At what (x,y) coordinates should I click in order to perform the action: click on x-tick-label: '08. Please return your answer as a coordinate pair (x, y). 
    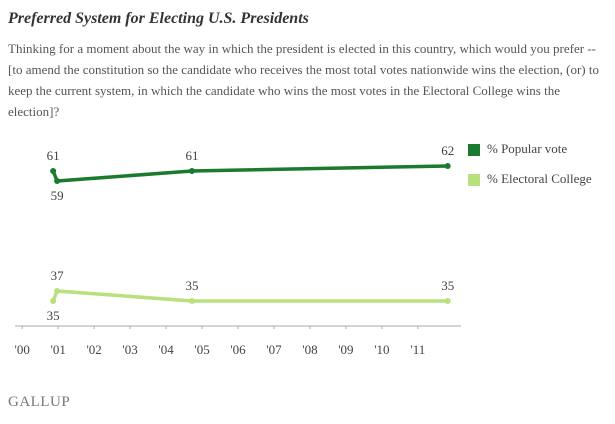
    Looking at the image, I should click on (309, 349).